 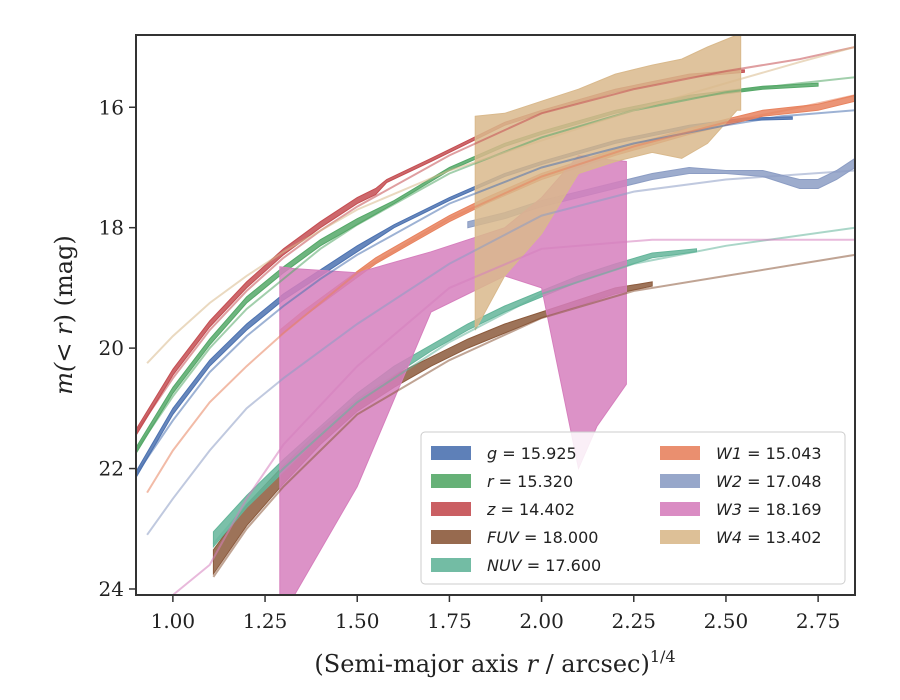 I want to click on legend-label: W1 = 15.043, so click(x=769, y=453).